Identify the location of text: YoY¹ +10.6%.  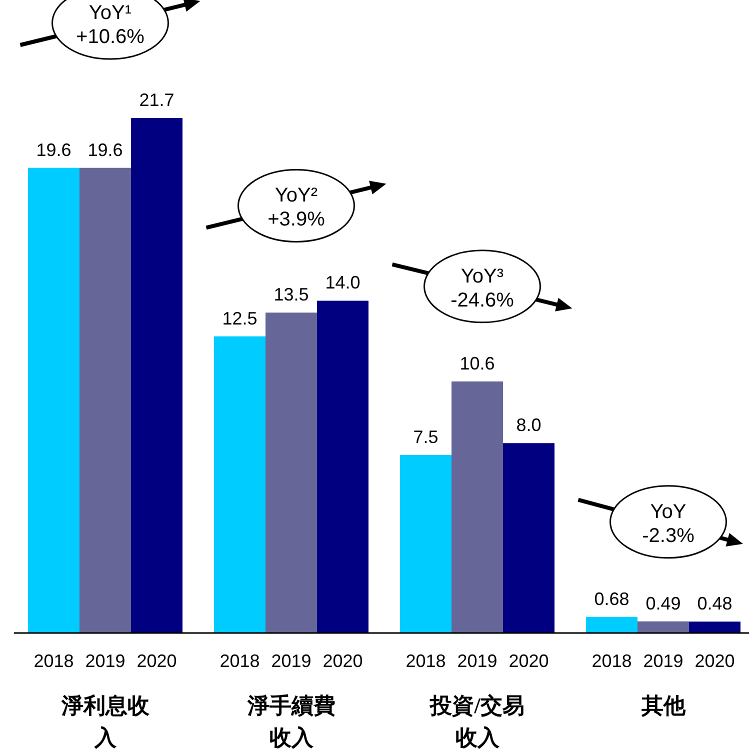
(110, 25).